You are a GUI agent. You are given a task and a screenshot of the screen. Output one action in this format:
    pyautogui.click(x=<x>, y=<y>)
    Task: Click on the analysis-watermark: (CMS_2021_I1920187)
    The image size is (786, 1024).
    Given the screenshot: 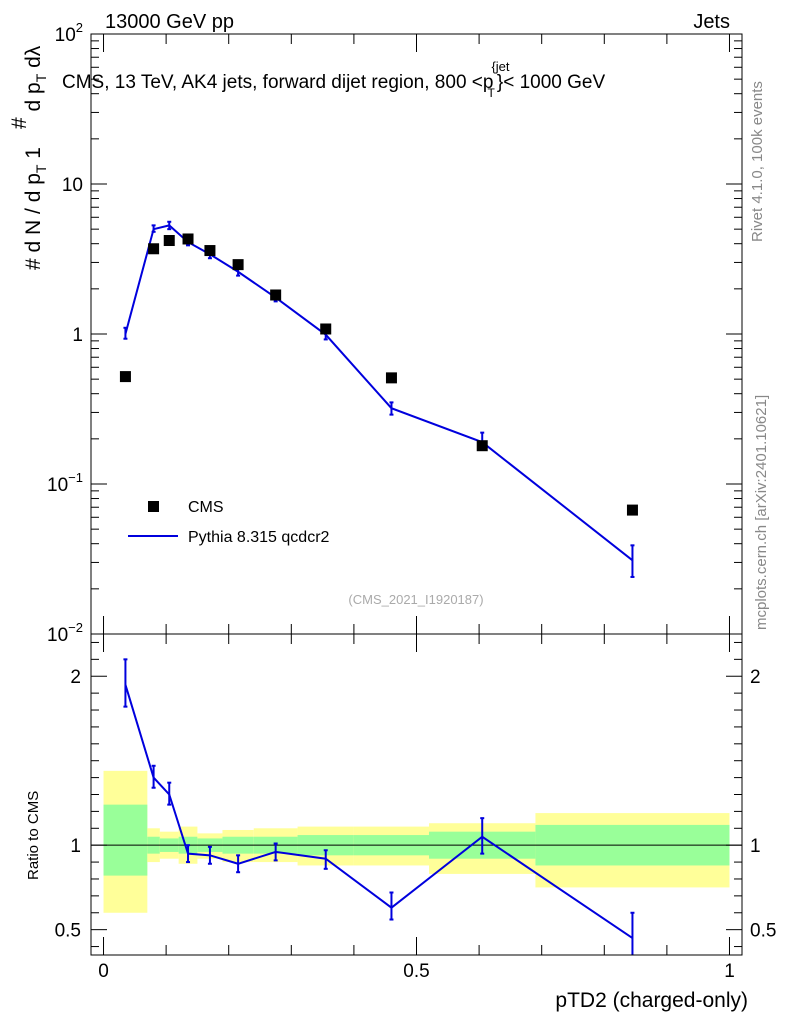 What is the action you would take?
    pyautogui.click(x=415, y=599)
    